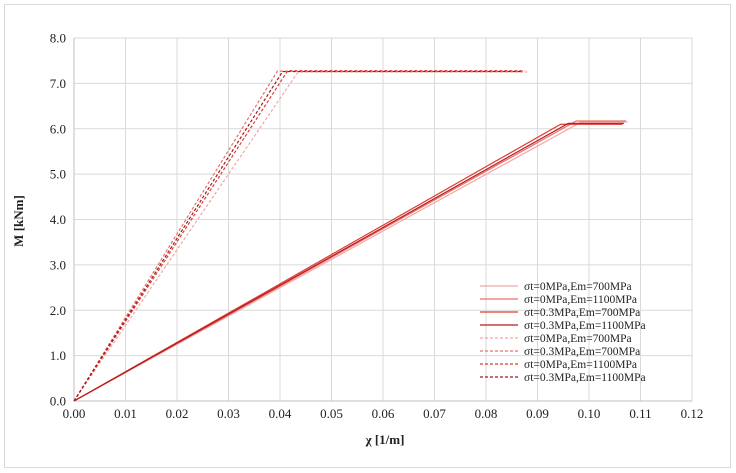 Image resolution: width=736 pixels, height=473 pixels. Describe the element at coordinates (280, 413) in the screenshot. I see `x-tick-label: 0.04` at that location.